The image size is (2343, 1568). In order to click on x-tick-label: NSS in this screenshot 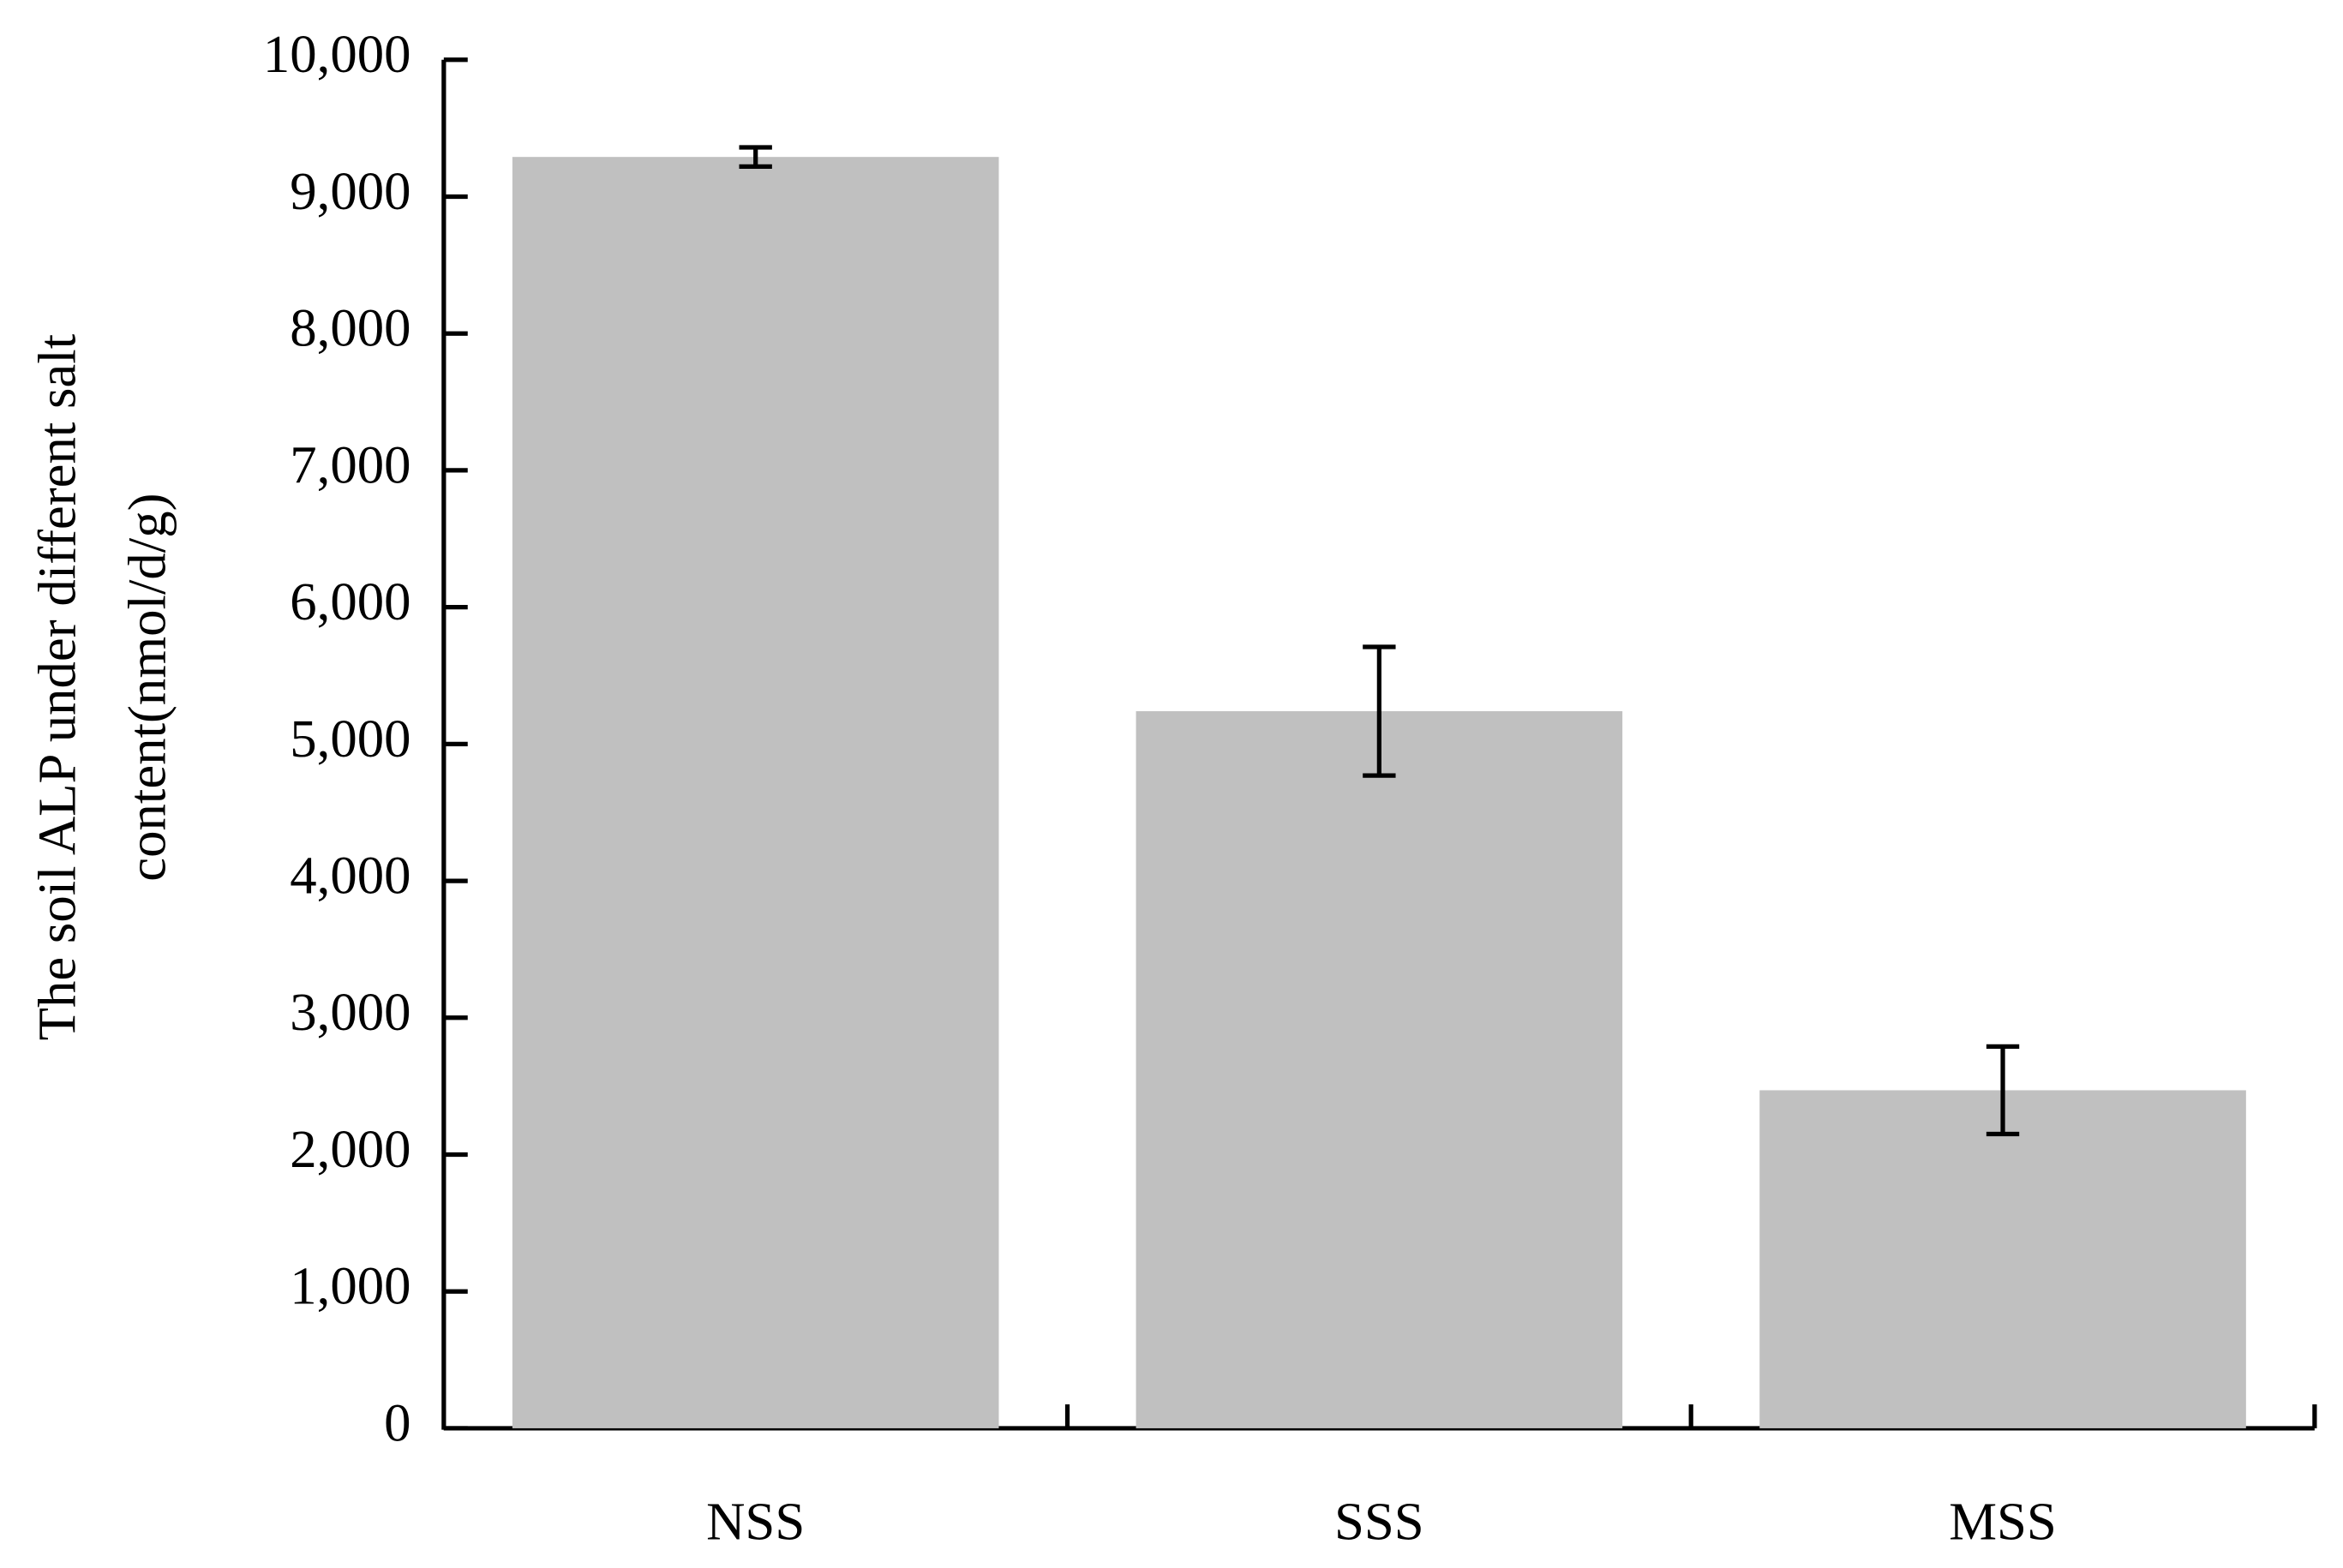, I will do `click(756, 1521)`.